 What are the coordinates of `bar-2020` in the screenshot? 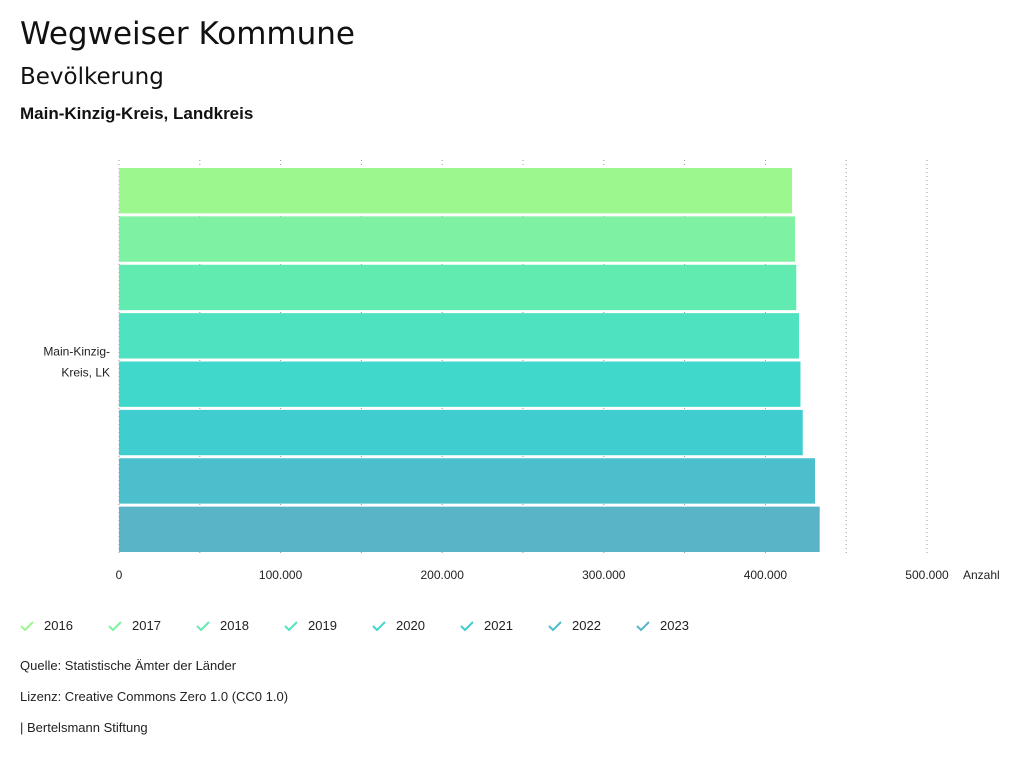 It's located at (460, 384).